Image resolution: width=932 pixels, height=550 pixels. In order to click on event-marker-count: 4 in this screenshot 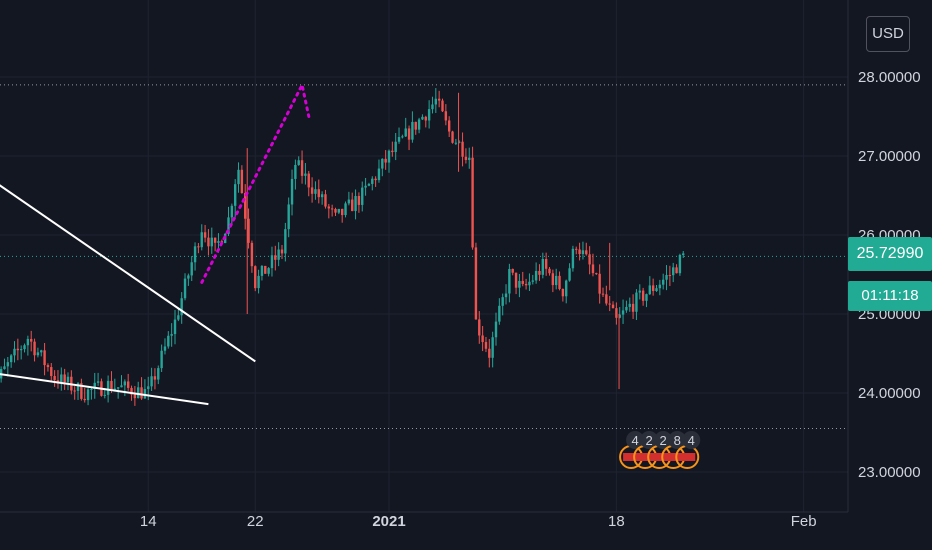, I will do `click(634, 440)`.